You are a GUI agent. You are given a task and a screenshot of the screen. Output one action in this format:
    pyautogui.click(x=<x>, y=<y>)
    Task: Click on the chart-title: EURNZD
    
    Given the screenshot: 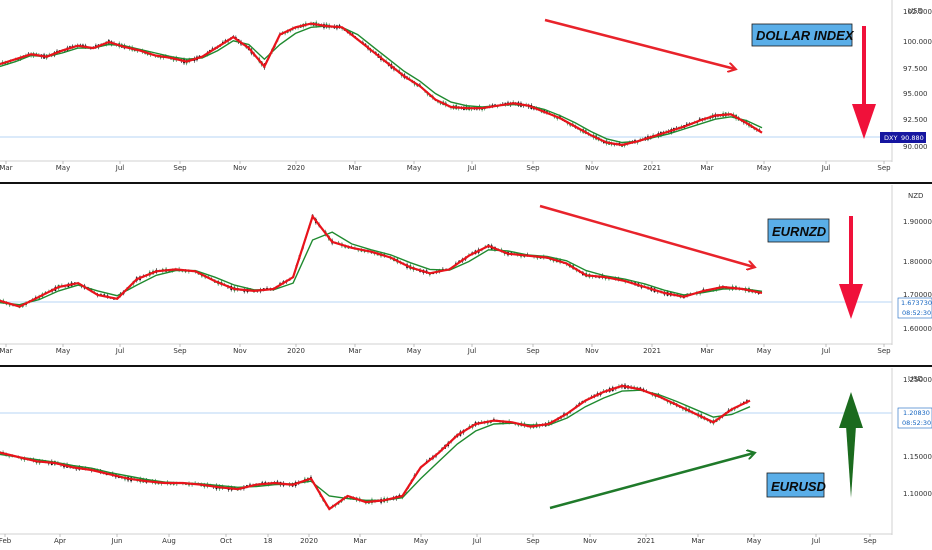 What is the action you would take?
    pyautogui.click(x=799, y=231)
    